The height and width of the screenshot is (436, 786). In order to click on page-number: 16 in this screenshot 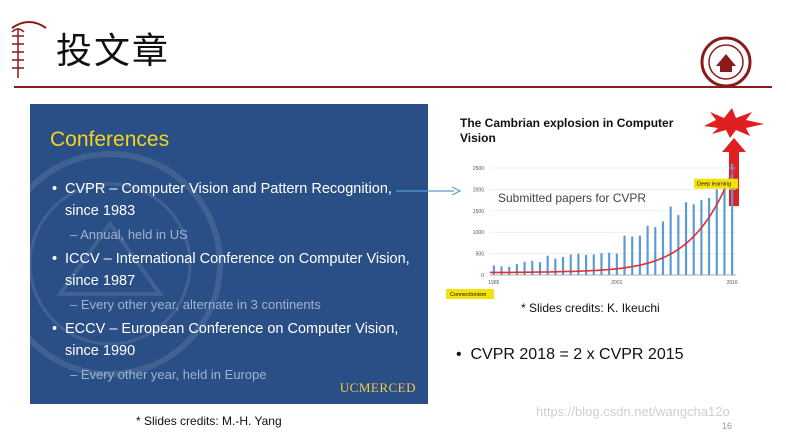, I will do `click(727, 426)`.